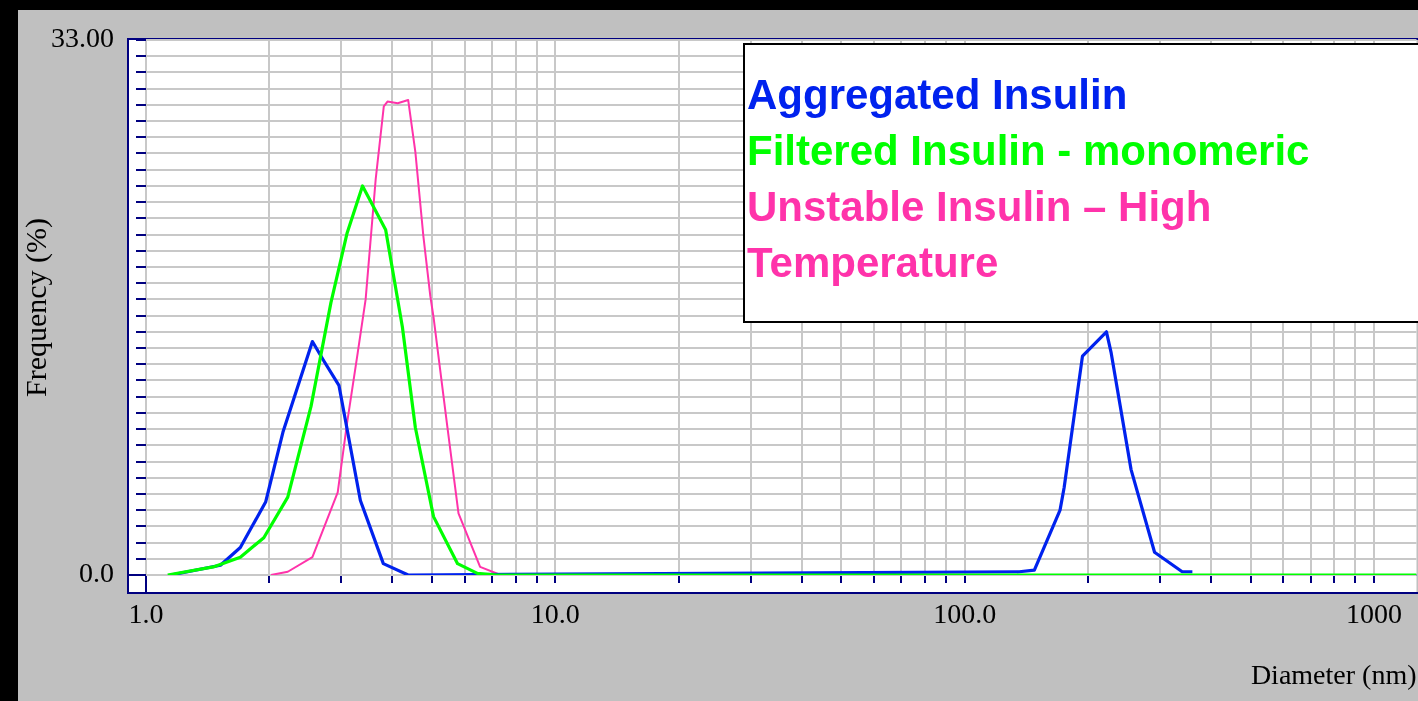 Image resolution: width=1418 pixels, height=701 pixels. What do you see at coordinates (1333, 674) in the screenshot?
I see `x-axis-title: Diameter (nm)` at bounding box center [1333, 674].